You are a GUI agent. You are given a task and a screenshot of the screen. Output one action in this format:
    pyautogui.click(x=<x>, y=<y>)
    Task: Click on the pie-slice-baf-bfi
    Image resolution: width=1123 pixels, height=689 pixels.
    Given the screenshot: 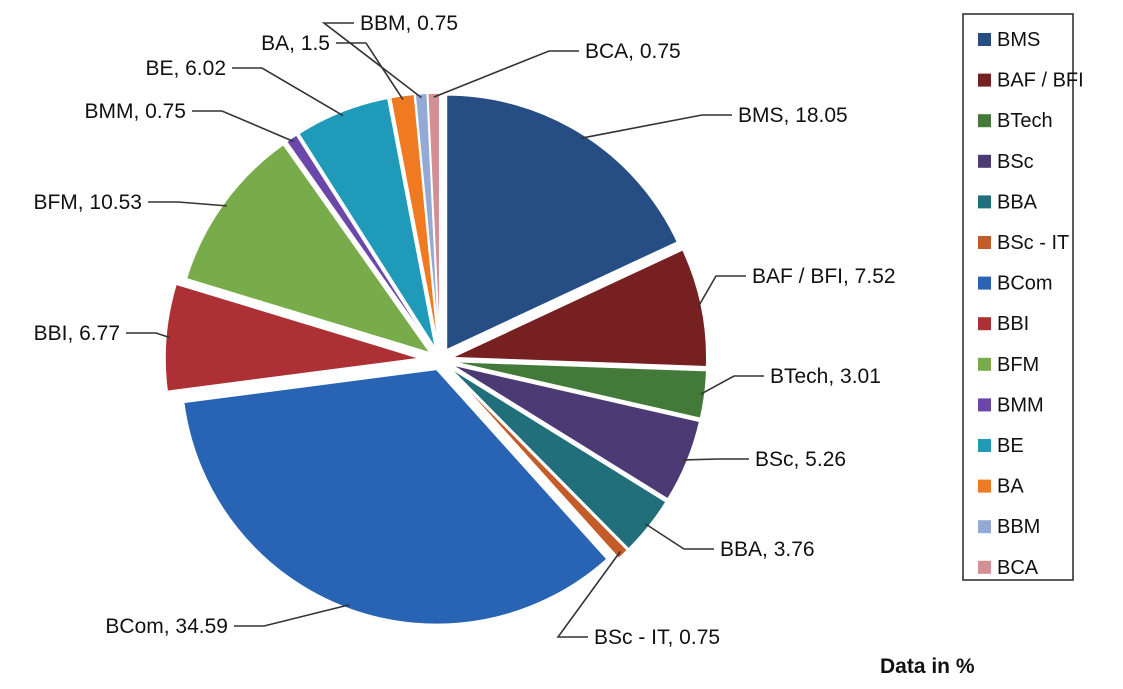 What is the action you would take?
    pyautogui.click(x=579, y=308)
    